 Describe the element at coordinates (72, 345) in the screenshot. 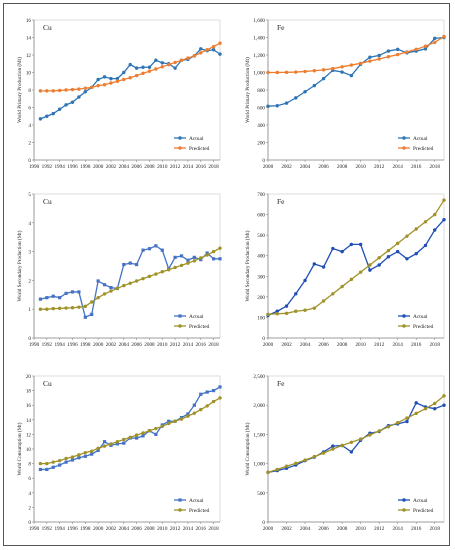

I see `x-tick-label: 1996` at that location.